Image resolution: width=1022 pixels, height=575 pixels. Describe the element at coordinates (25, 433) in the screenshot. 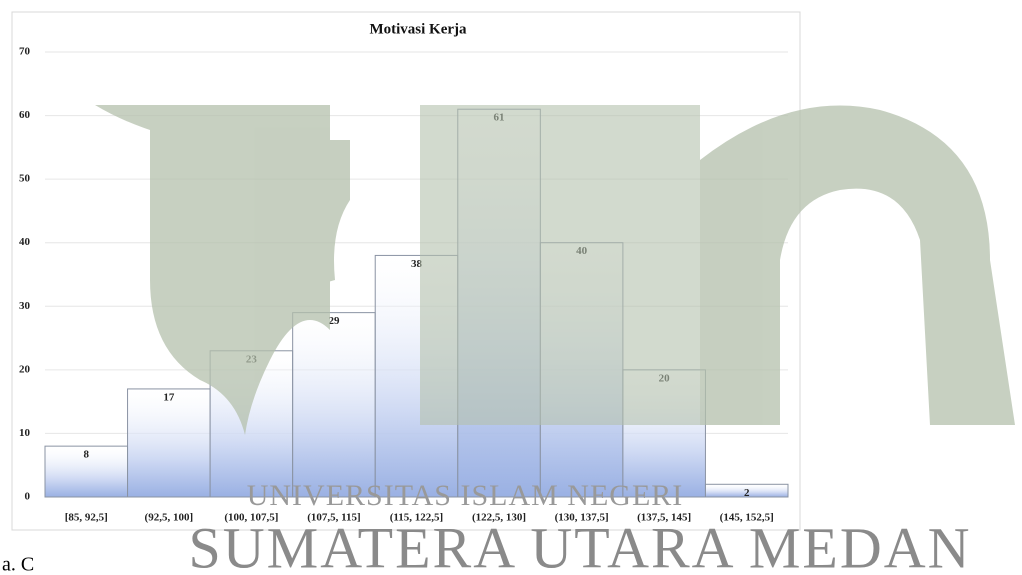

I see `y-tick-label: 10` at that location.